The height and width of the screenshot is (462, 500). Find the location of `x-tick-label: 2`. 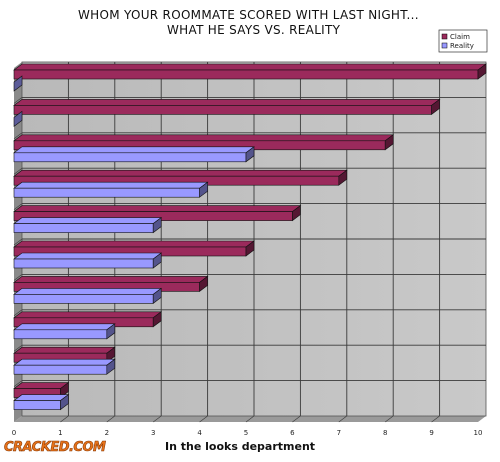

x-tick-label: 2 is located at coordinates (107, 433).